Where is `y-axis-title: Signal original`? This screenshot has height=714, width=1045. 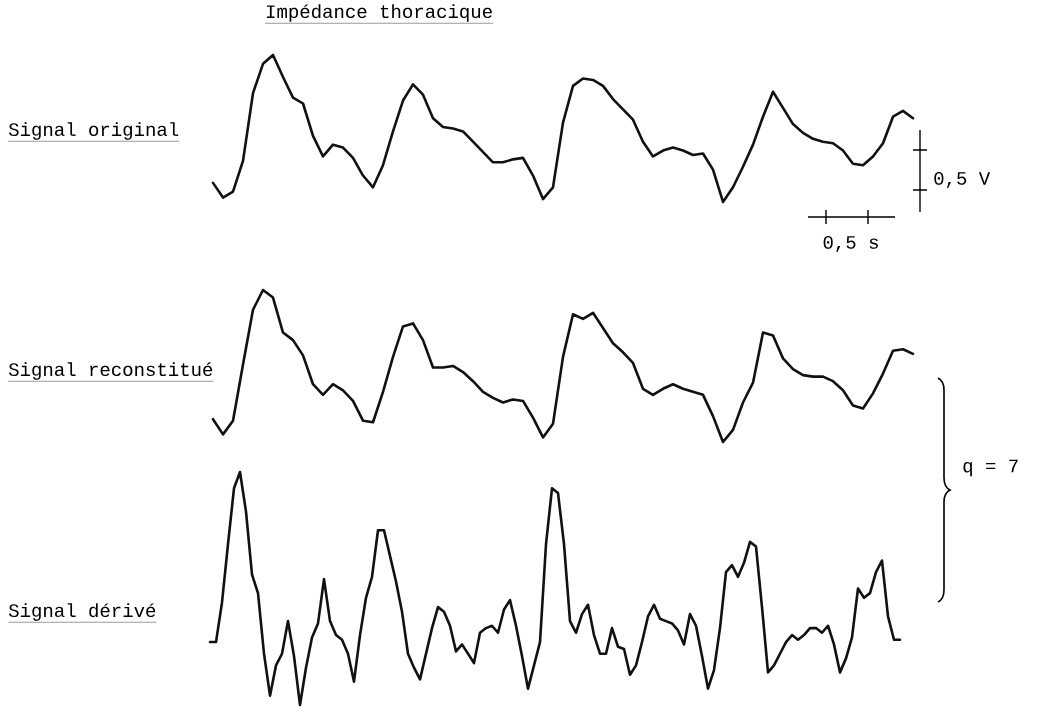
y-axis-title: Signal original is located at coordinates (93, 131).